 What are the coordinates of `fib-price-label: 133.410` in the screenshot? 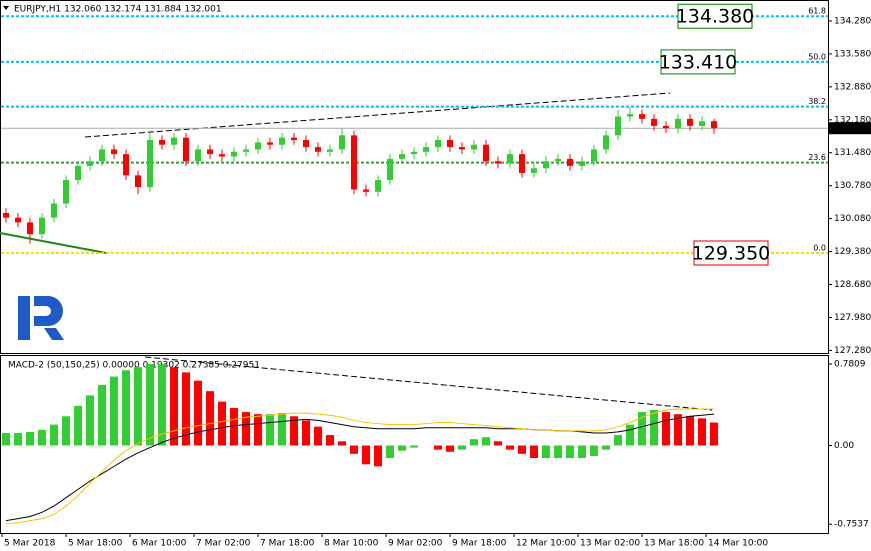 It's located at (698, 62).